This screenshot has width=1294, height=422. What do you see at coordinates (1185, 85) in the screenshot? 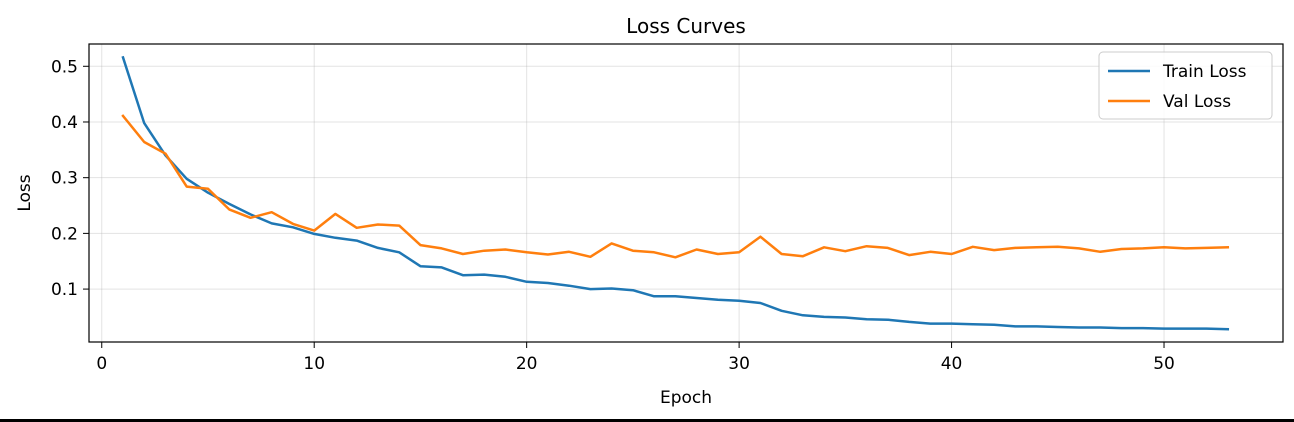
I see `legend: Train Loss Val Loss` at bounding box center [1185, 85].